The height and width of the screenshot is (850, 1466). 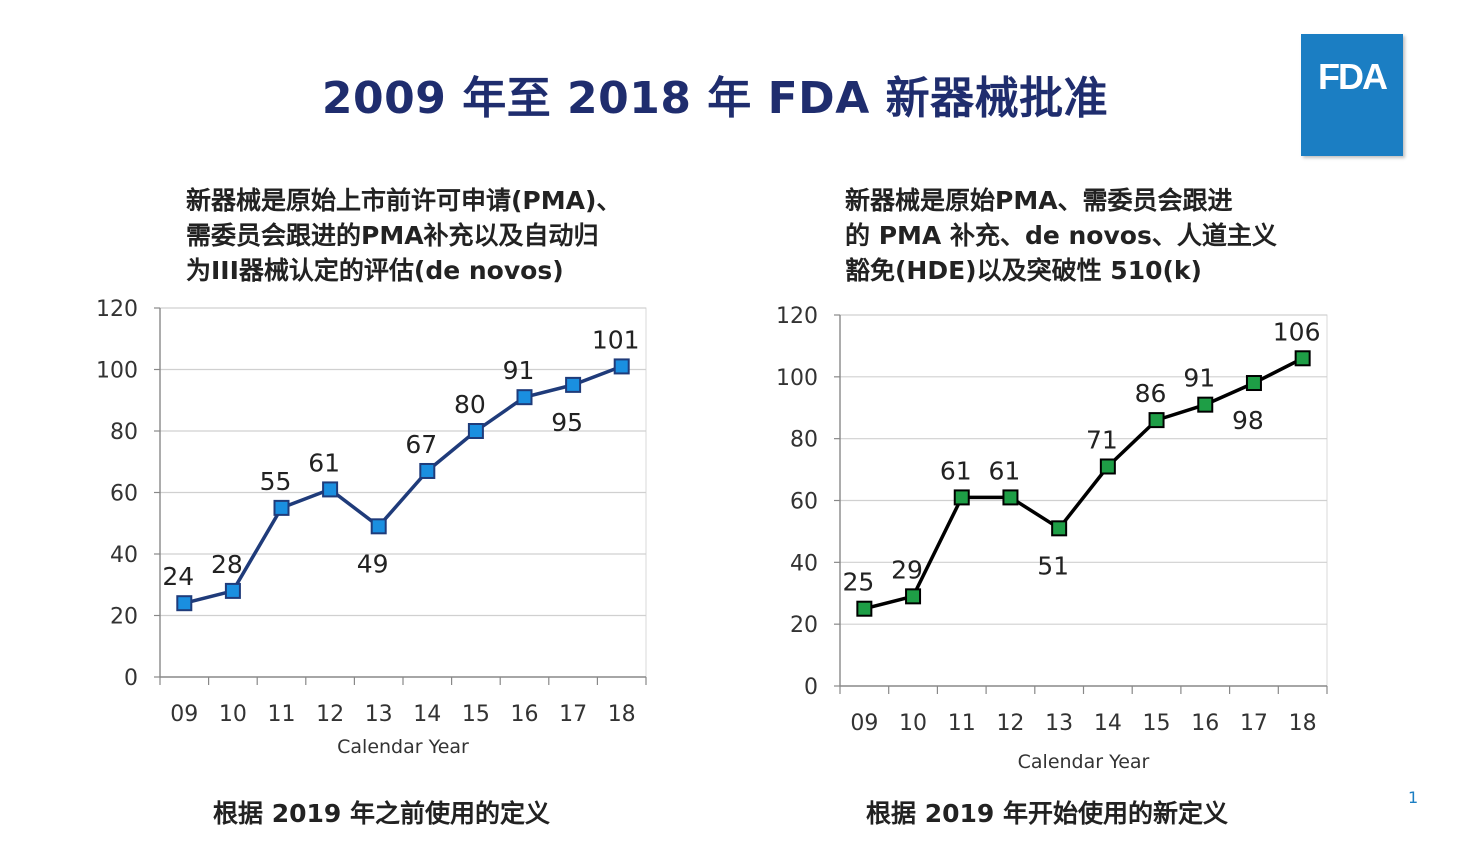 I want to click on right-chart-data-label: 29, so click(x=907, y=569).